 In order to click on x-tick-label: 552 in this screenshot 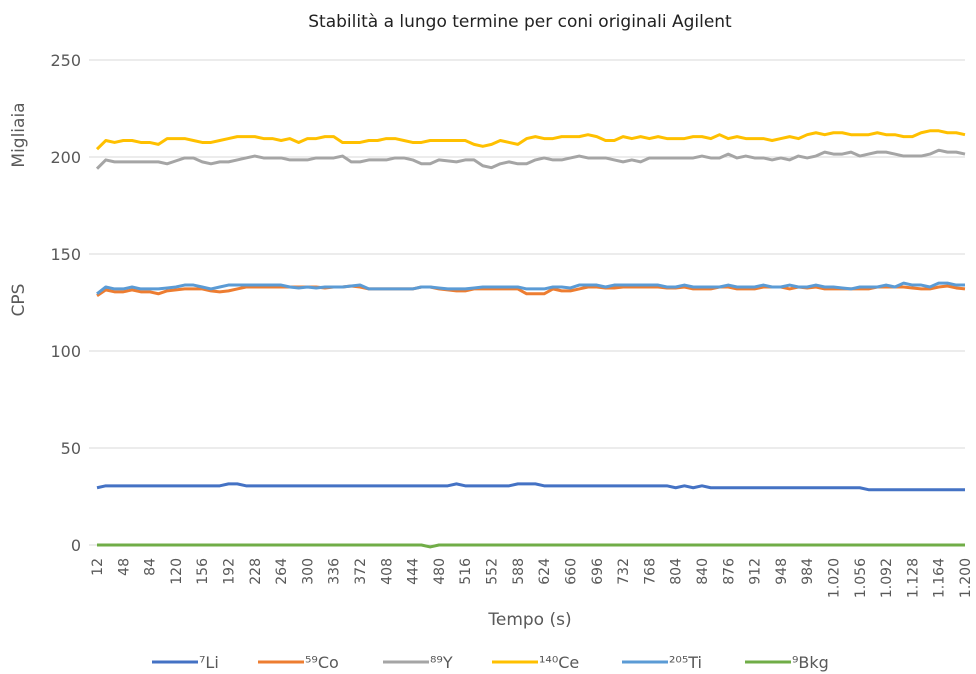, I will do `click(493, 571)`.